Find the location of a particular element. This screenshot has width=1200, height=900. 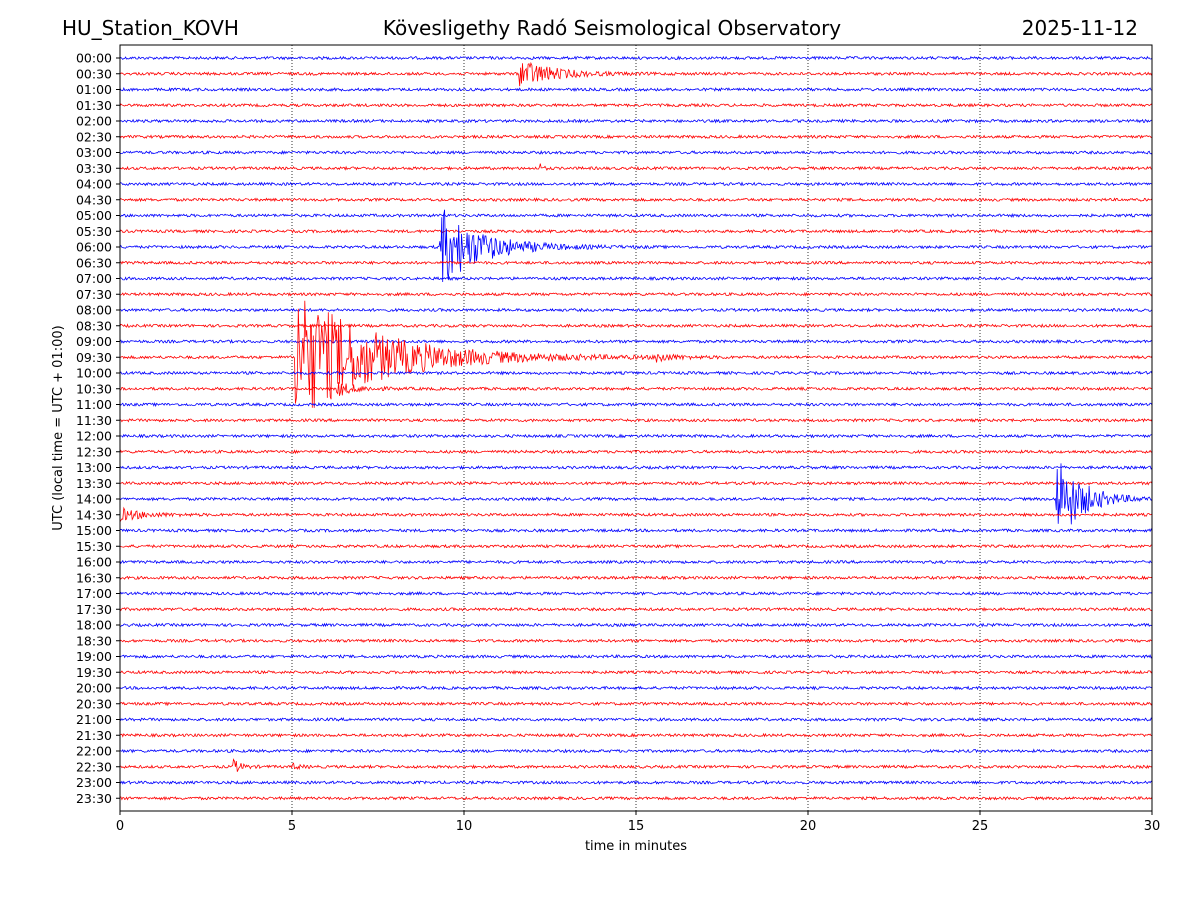

y-tick-label: 20:00 is located at coordinates (94, 688).